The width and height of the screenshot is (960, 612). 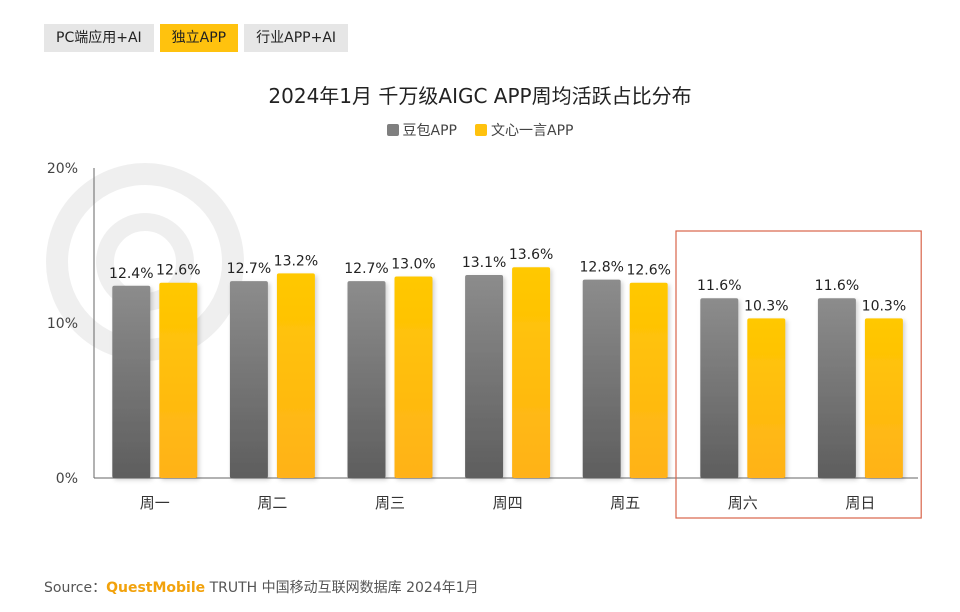 What do you see at coordinates (75, 588) in the screenshot?
I see `source-prefix: Source：` at bounding box center [75, 588].